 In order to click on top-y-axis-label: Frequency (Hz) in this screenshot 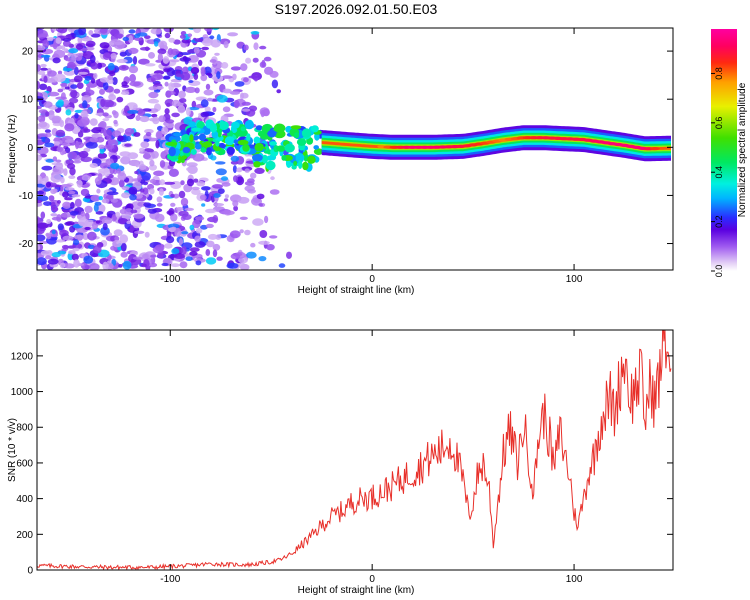, I will do `click(12, 149)`.